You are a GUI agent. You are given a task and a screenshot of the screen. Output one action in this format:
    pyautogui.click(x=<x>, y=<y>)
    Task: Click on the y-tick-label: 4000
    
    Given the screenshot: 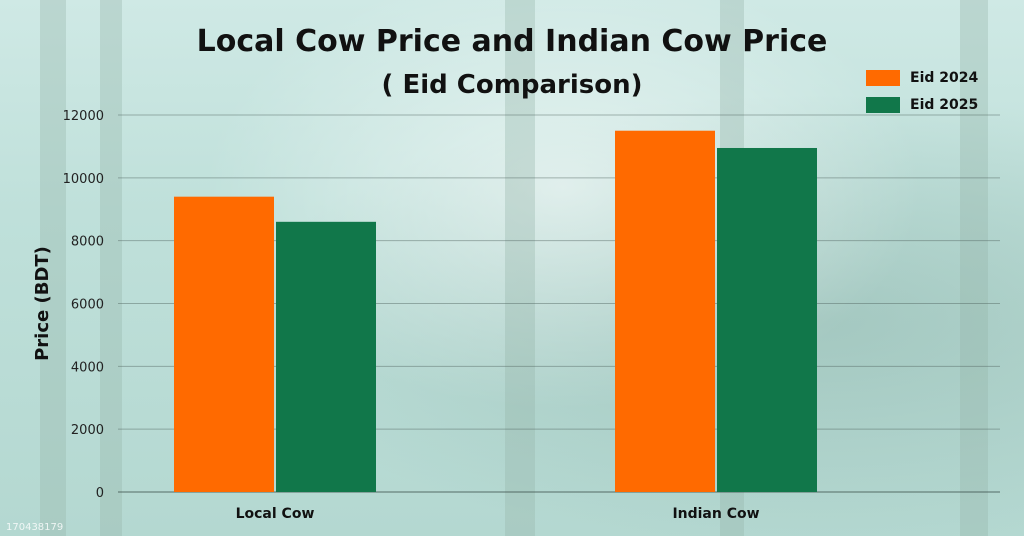 What is the action you would take?
    pyautogui.click(x=87, y=367)
    